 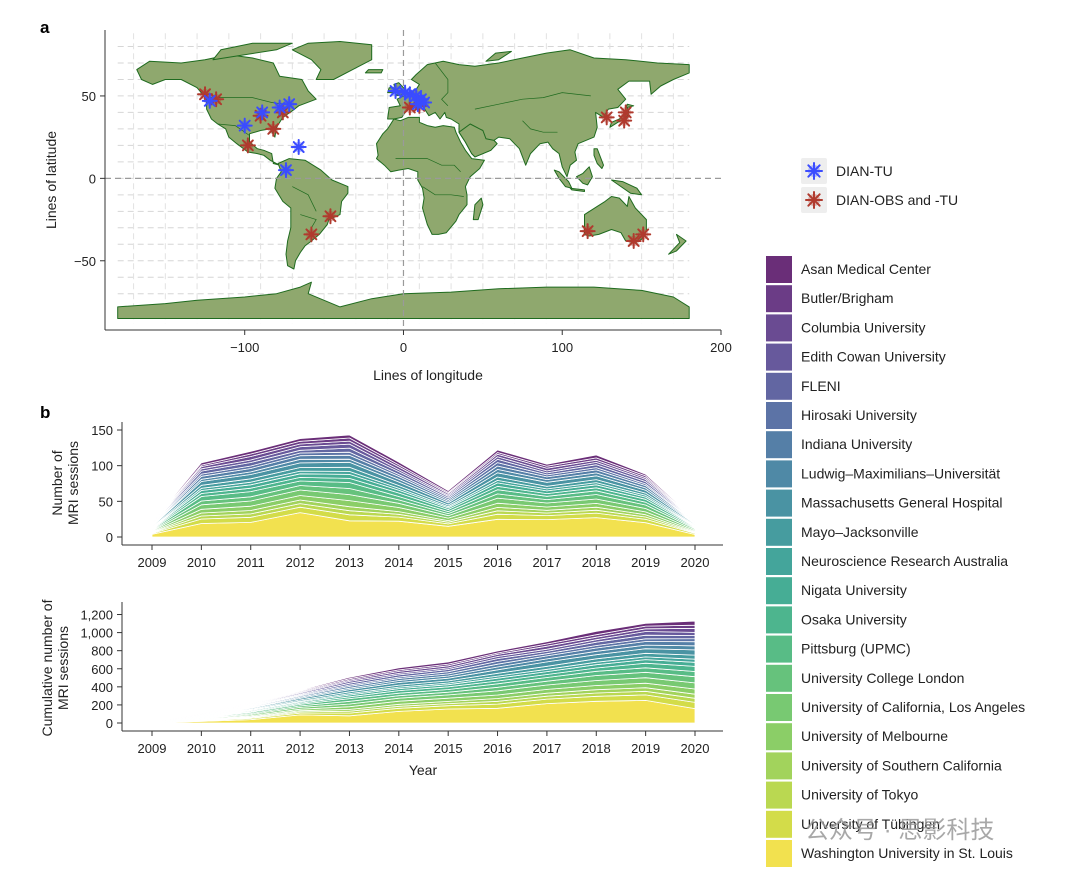 What do you see at coordinates (89, 96) in the screenshot?
I see `map-y-tick-label: 50` at bounding box center [89, 96].